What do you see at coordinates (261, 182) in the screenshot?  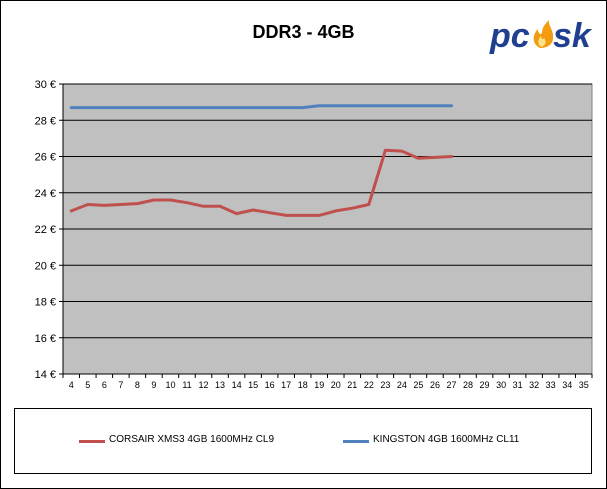 I see `series-line-corsair` at bounding box center [261, 182].